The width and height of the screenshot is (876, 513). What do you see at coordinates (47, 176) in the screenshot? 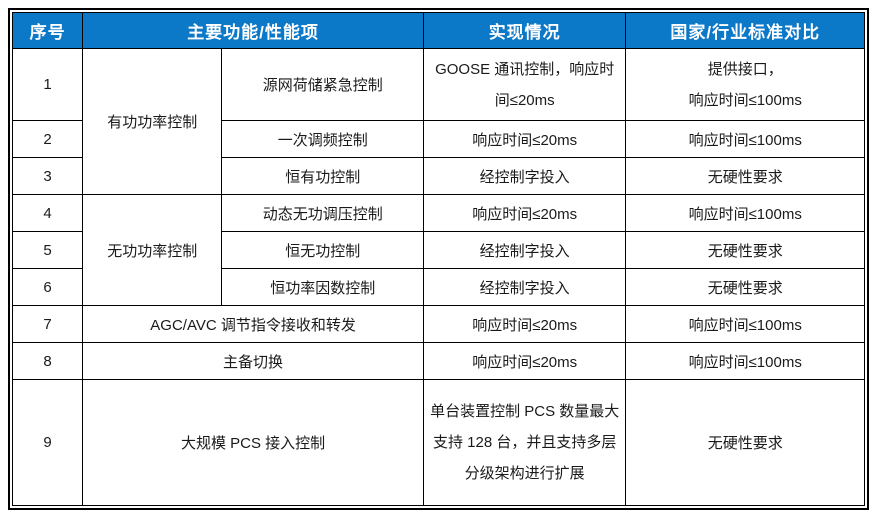
I see `row-no: 3` at bounding box center [47, 176].